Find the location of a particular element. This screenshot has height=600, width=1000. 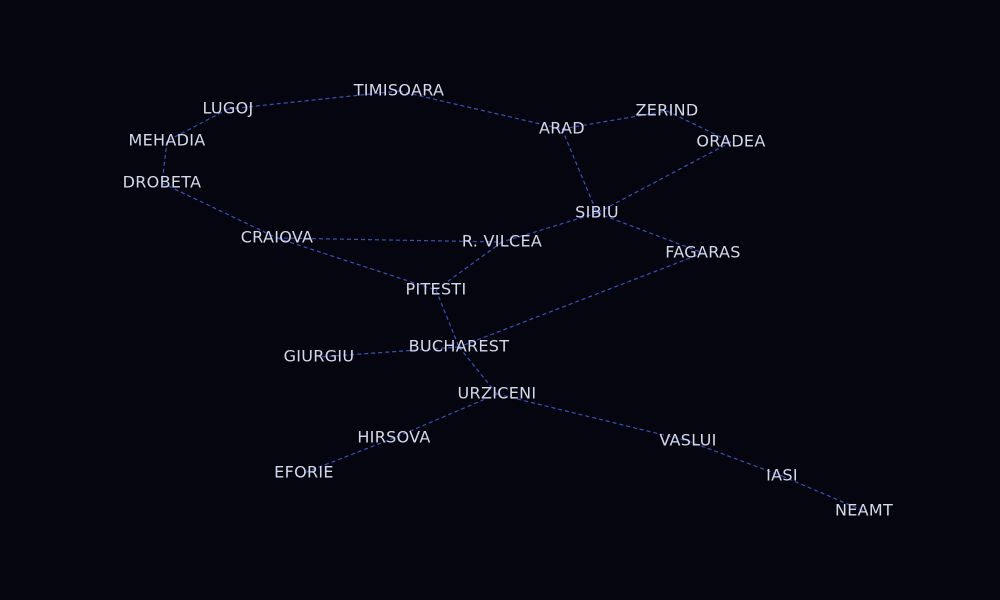

city-label-urziceni: URZICENI is located at coordinates (497, 393).